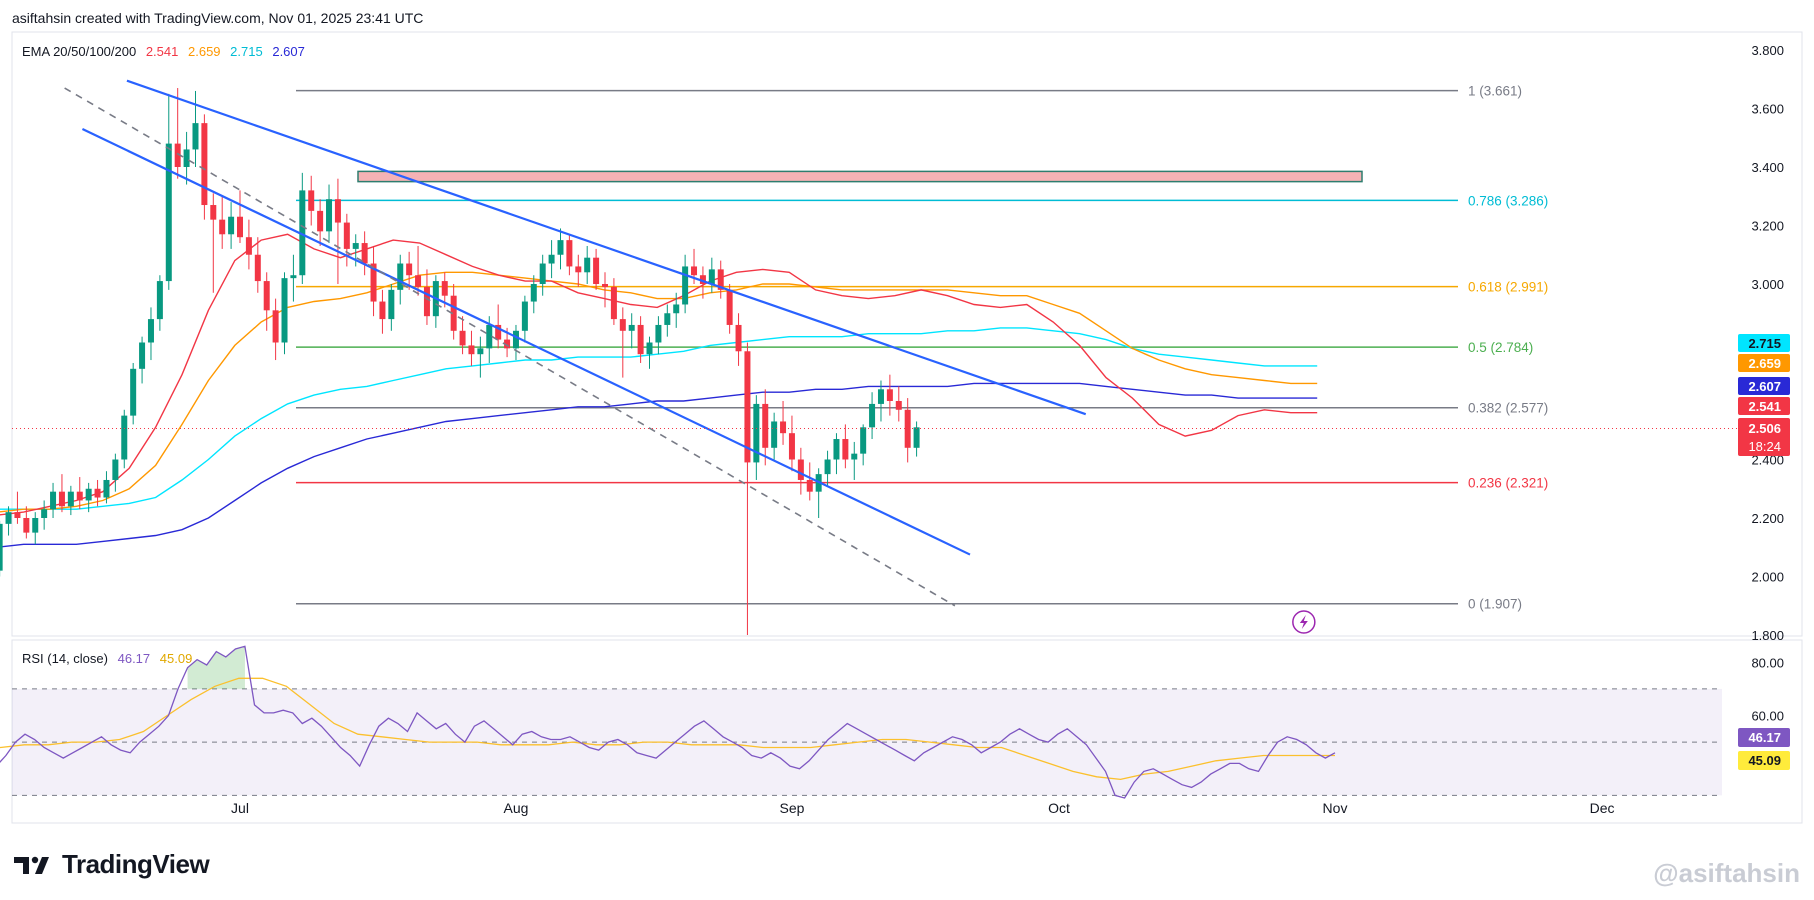 The width and height of the screenshot is (1814, 900). Describe the element at coordinates (110, 658) in the screenshot. I see `rsi-legend: RSI (14, close) 46.17 45.09` at that location.